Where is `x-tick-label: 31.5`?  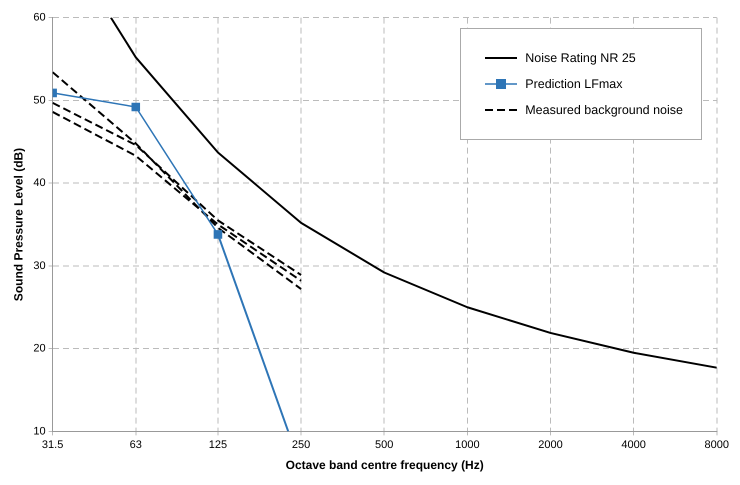 x-tick-label: 31.5 is located at coordinates (53, 445).